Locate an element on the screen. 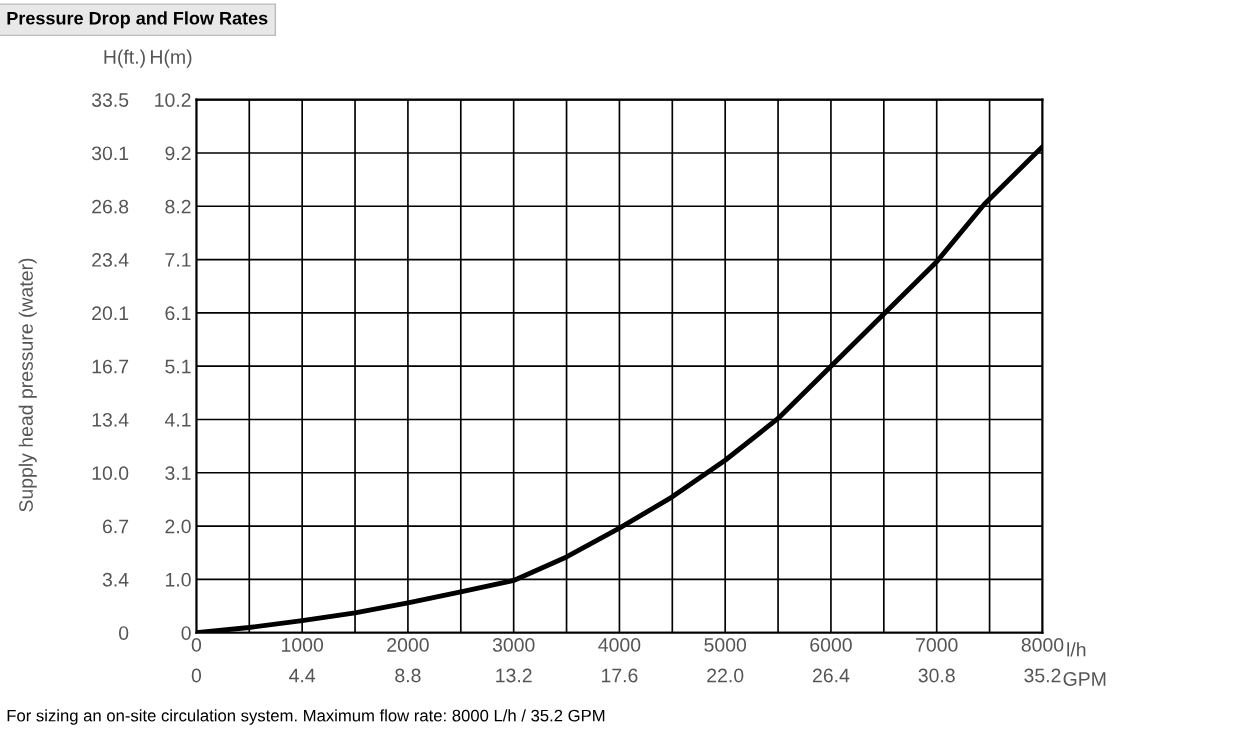 This screenshot has width=1259, height=755. y-tick-label: 5.1 is located at coordinates (178, 366).